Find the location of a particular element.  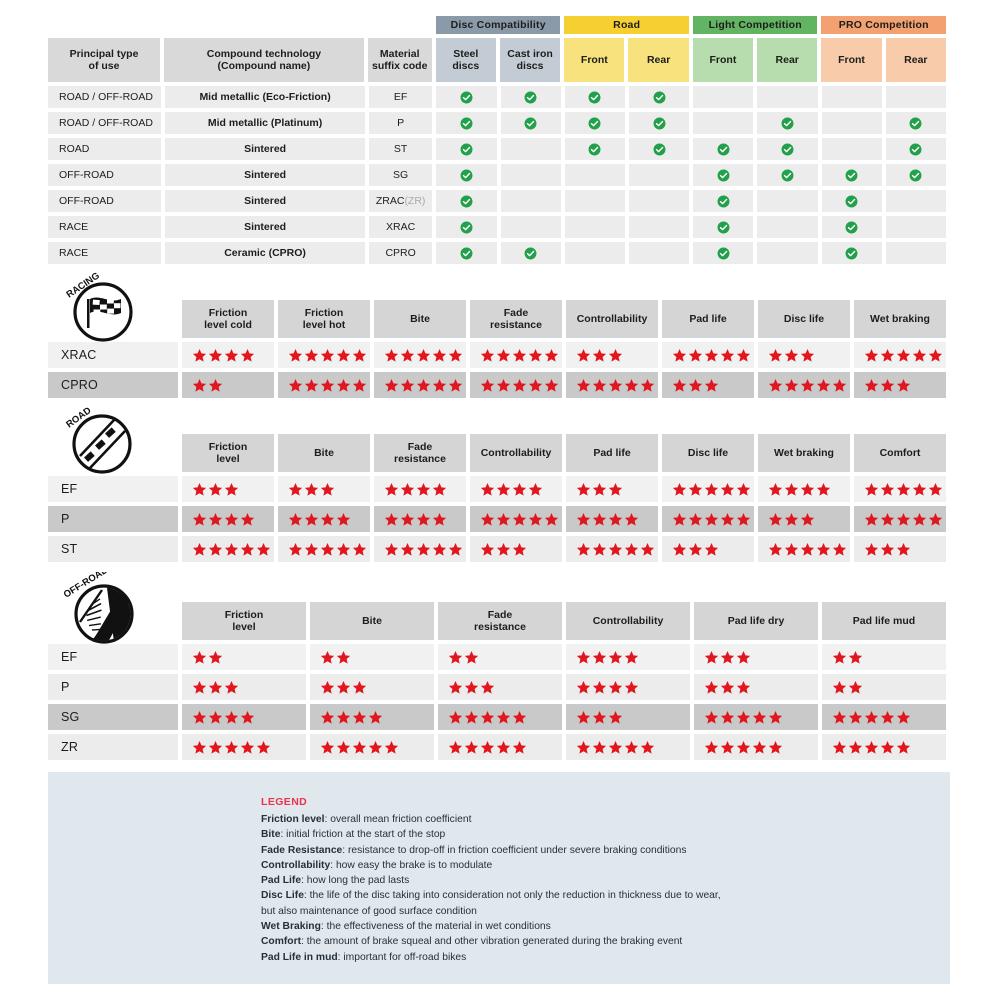

legend-description: : important for off-road bikes is located at coordinates (402, 957).